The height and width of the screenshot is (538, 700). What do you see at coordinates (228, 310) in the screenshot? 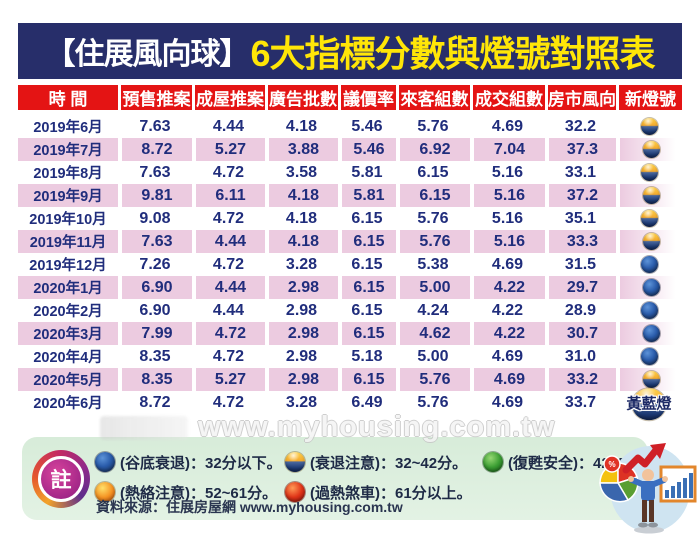
I see `value-cell: 4.44` at bounding box center [228, 310].